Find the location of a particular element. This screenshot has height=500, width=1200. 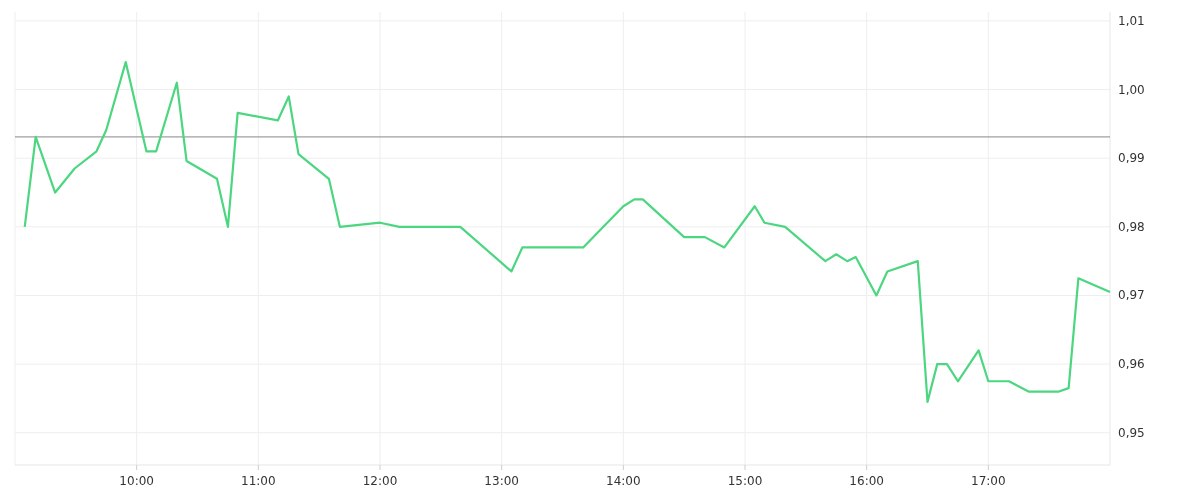

x-tick-label: 13:00 is located at coordinates (501, 481).